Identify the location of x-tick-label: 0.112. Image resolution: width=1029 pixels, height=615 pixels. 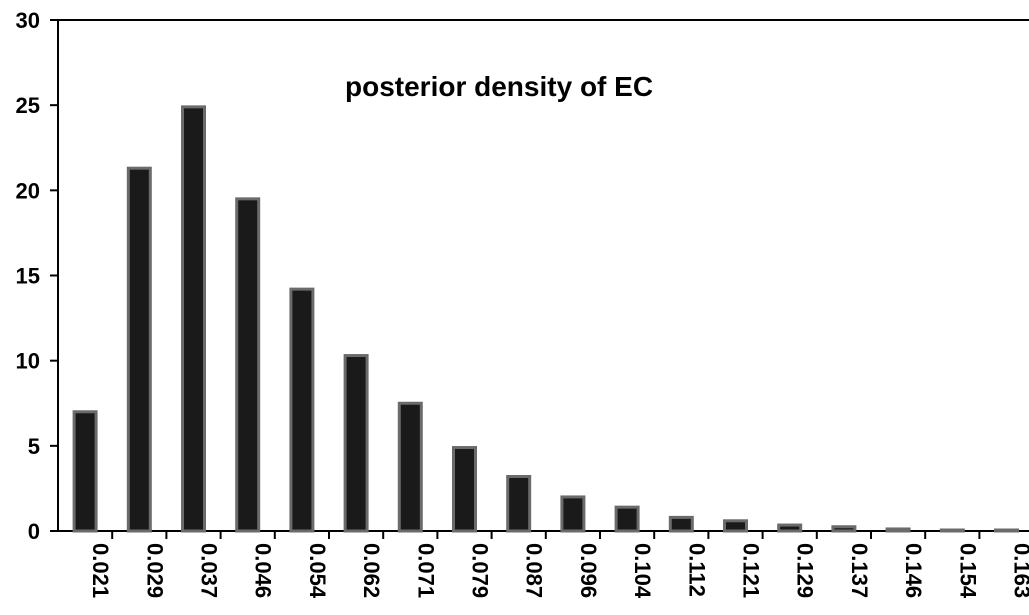
(696, 570).